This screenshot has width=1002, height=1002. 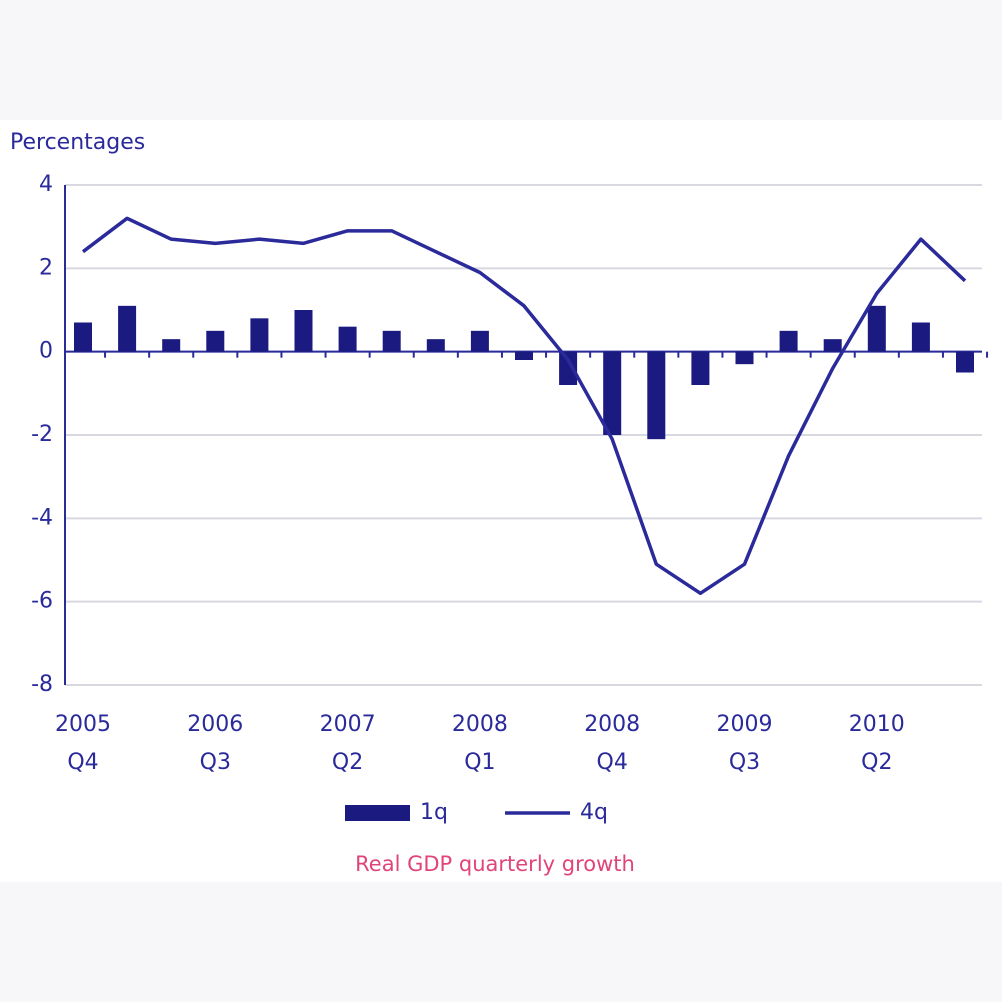 I want to click on x-tick-label: 2009 Q3, so click(x=745, y=743).